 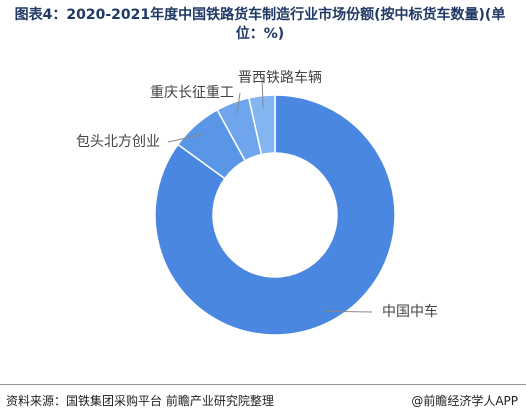 What do you see at coordinates (261, 125) in the screenshot?
I see `donut-segment` at bounding box center [261, 125].